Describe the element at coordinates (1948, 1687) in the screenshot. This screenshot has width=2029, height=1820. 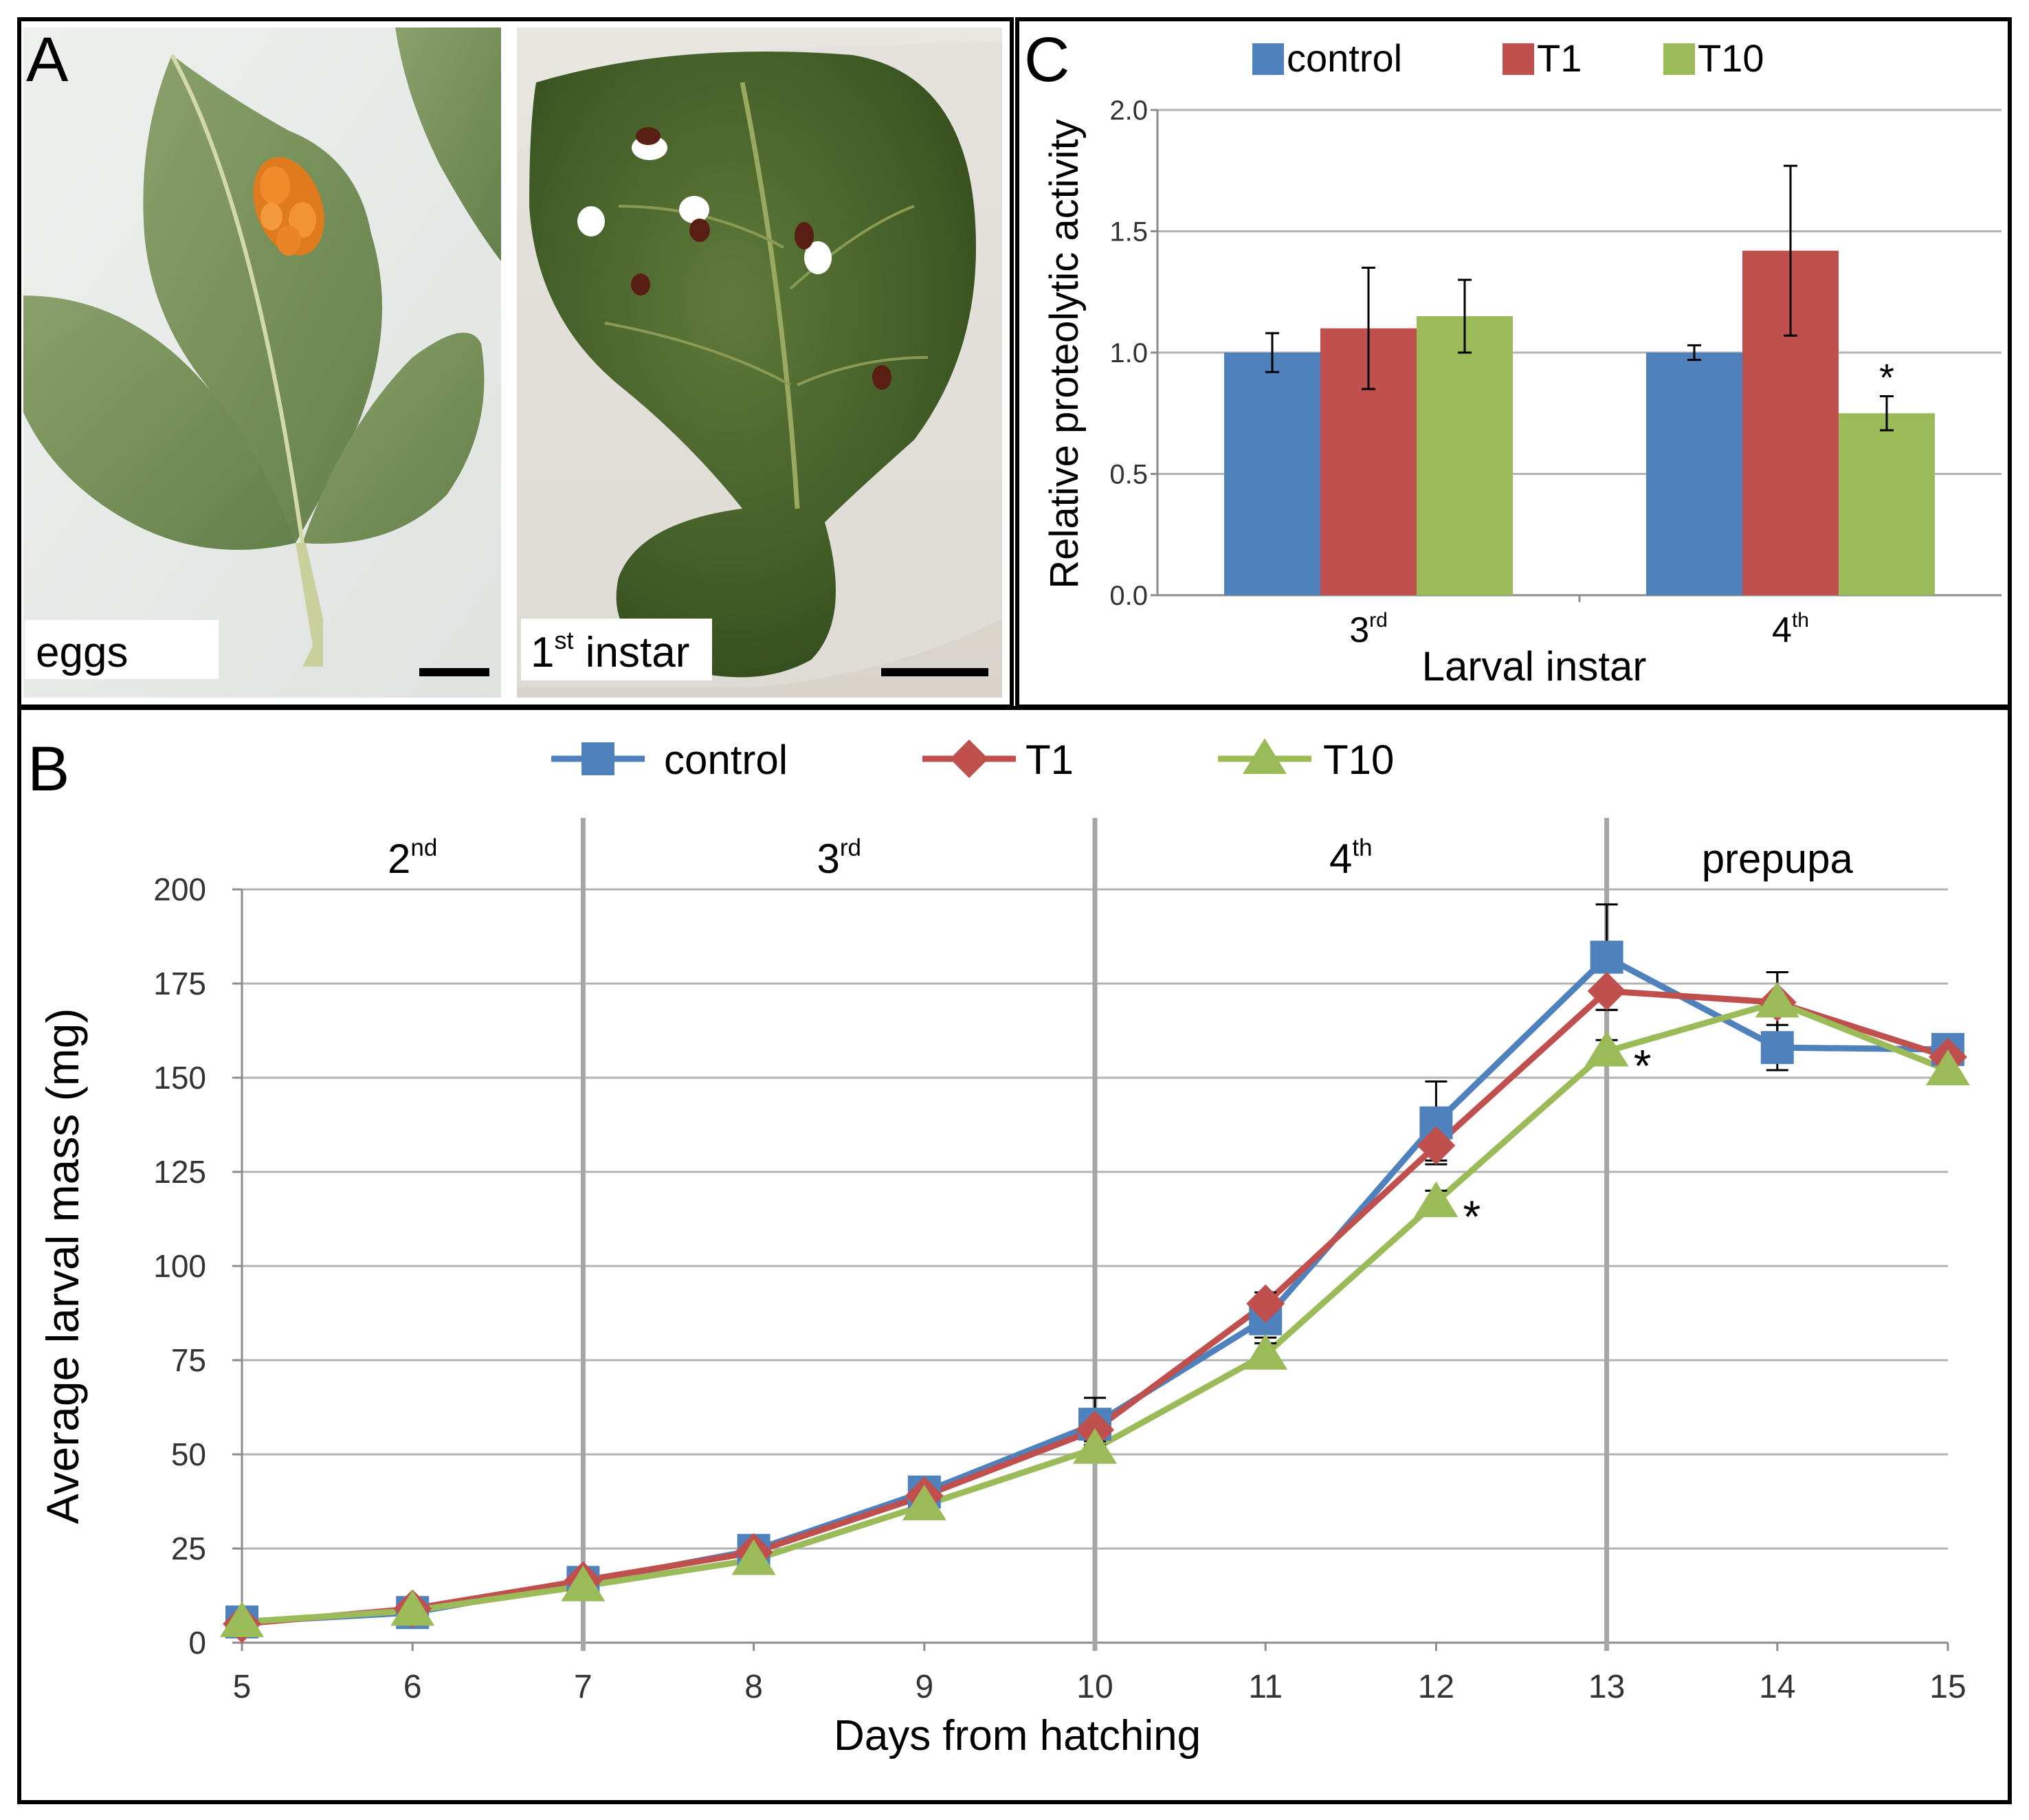
I see `x-tick-label: 15` at that location.